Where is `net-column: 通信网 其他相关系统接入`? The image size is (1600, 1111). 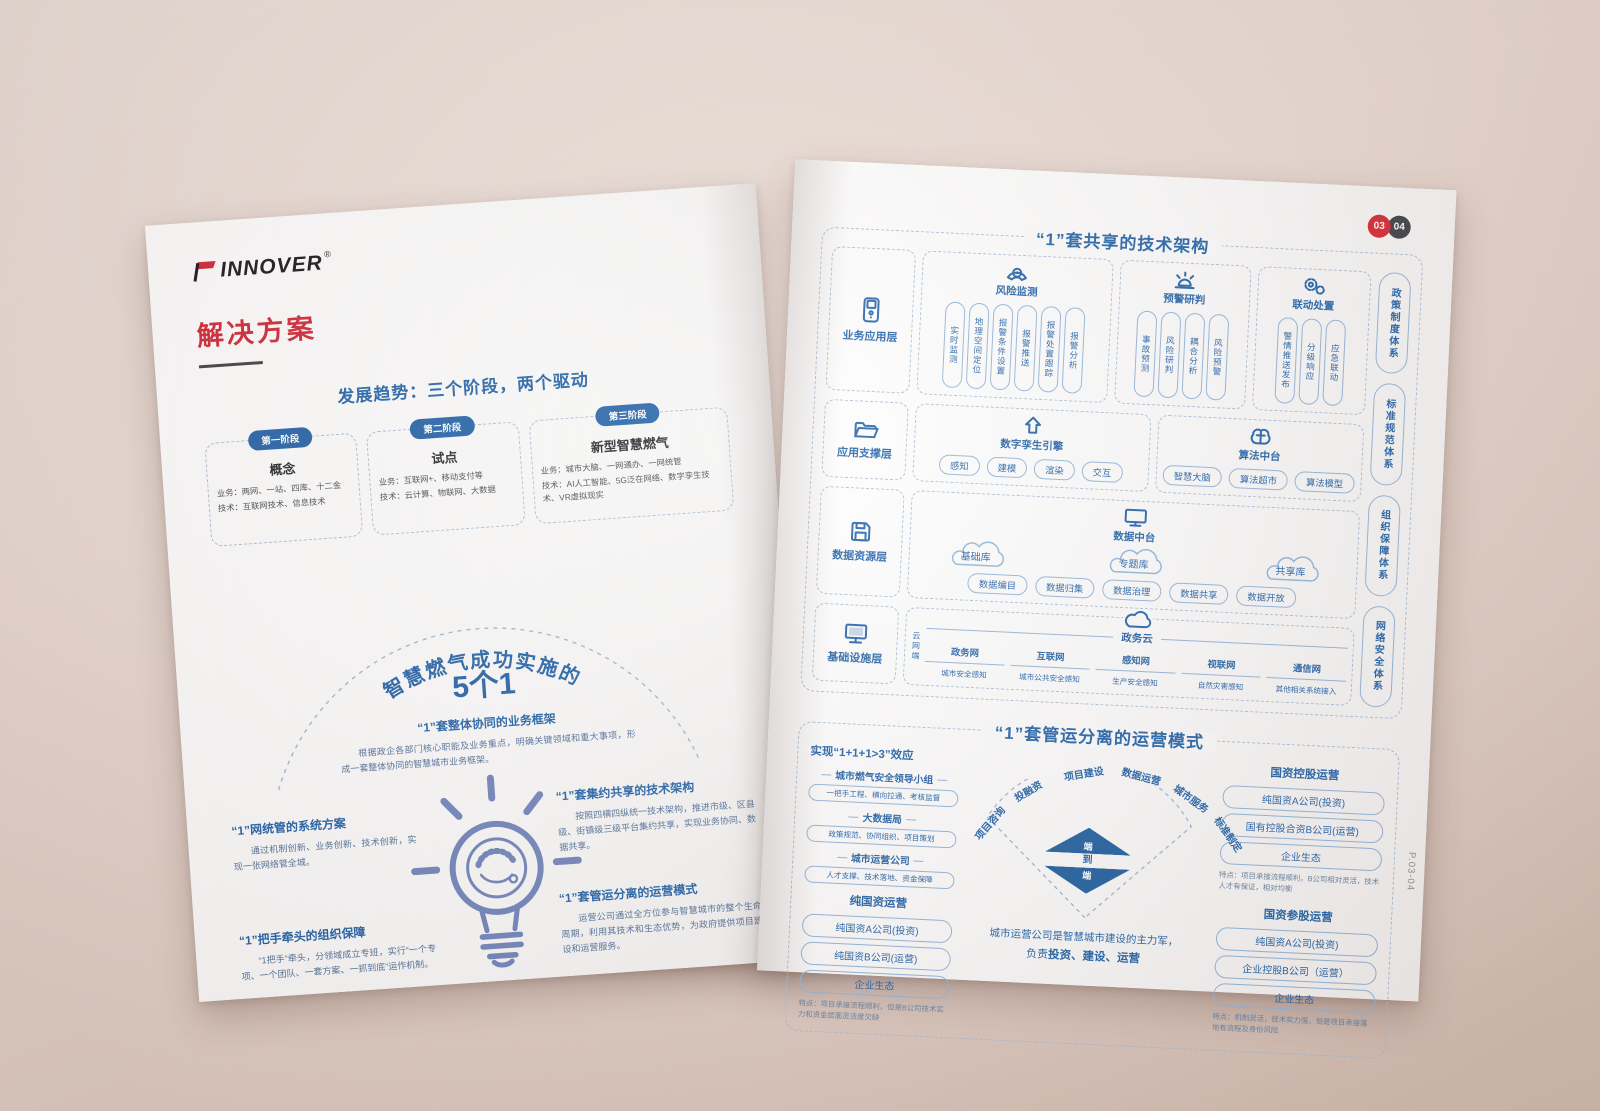
net-column: 通信网 其他相关系统接入 is located at coordinates (1307, 676).